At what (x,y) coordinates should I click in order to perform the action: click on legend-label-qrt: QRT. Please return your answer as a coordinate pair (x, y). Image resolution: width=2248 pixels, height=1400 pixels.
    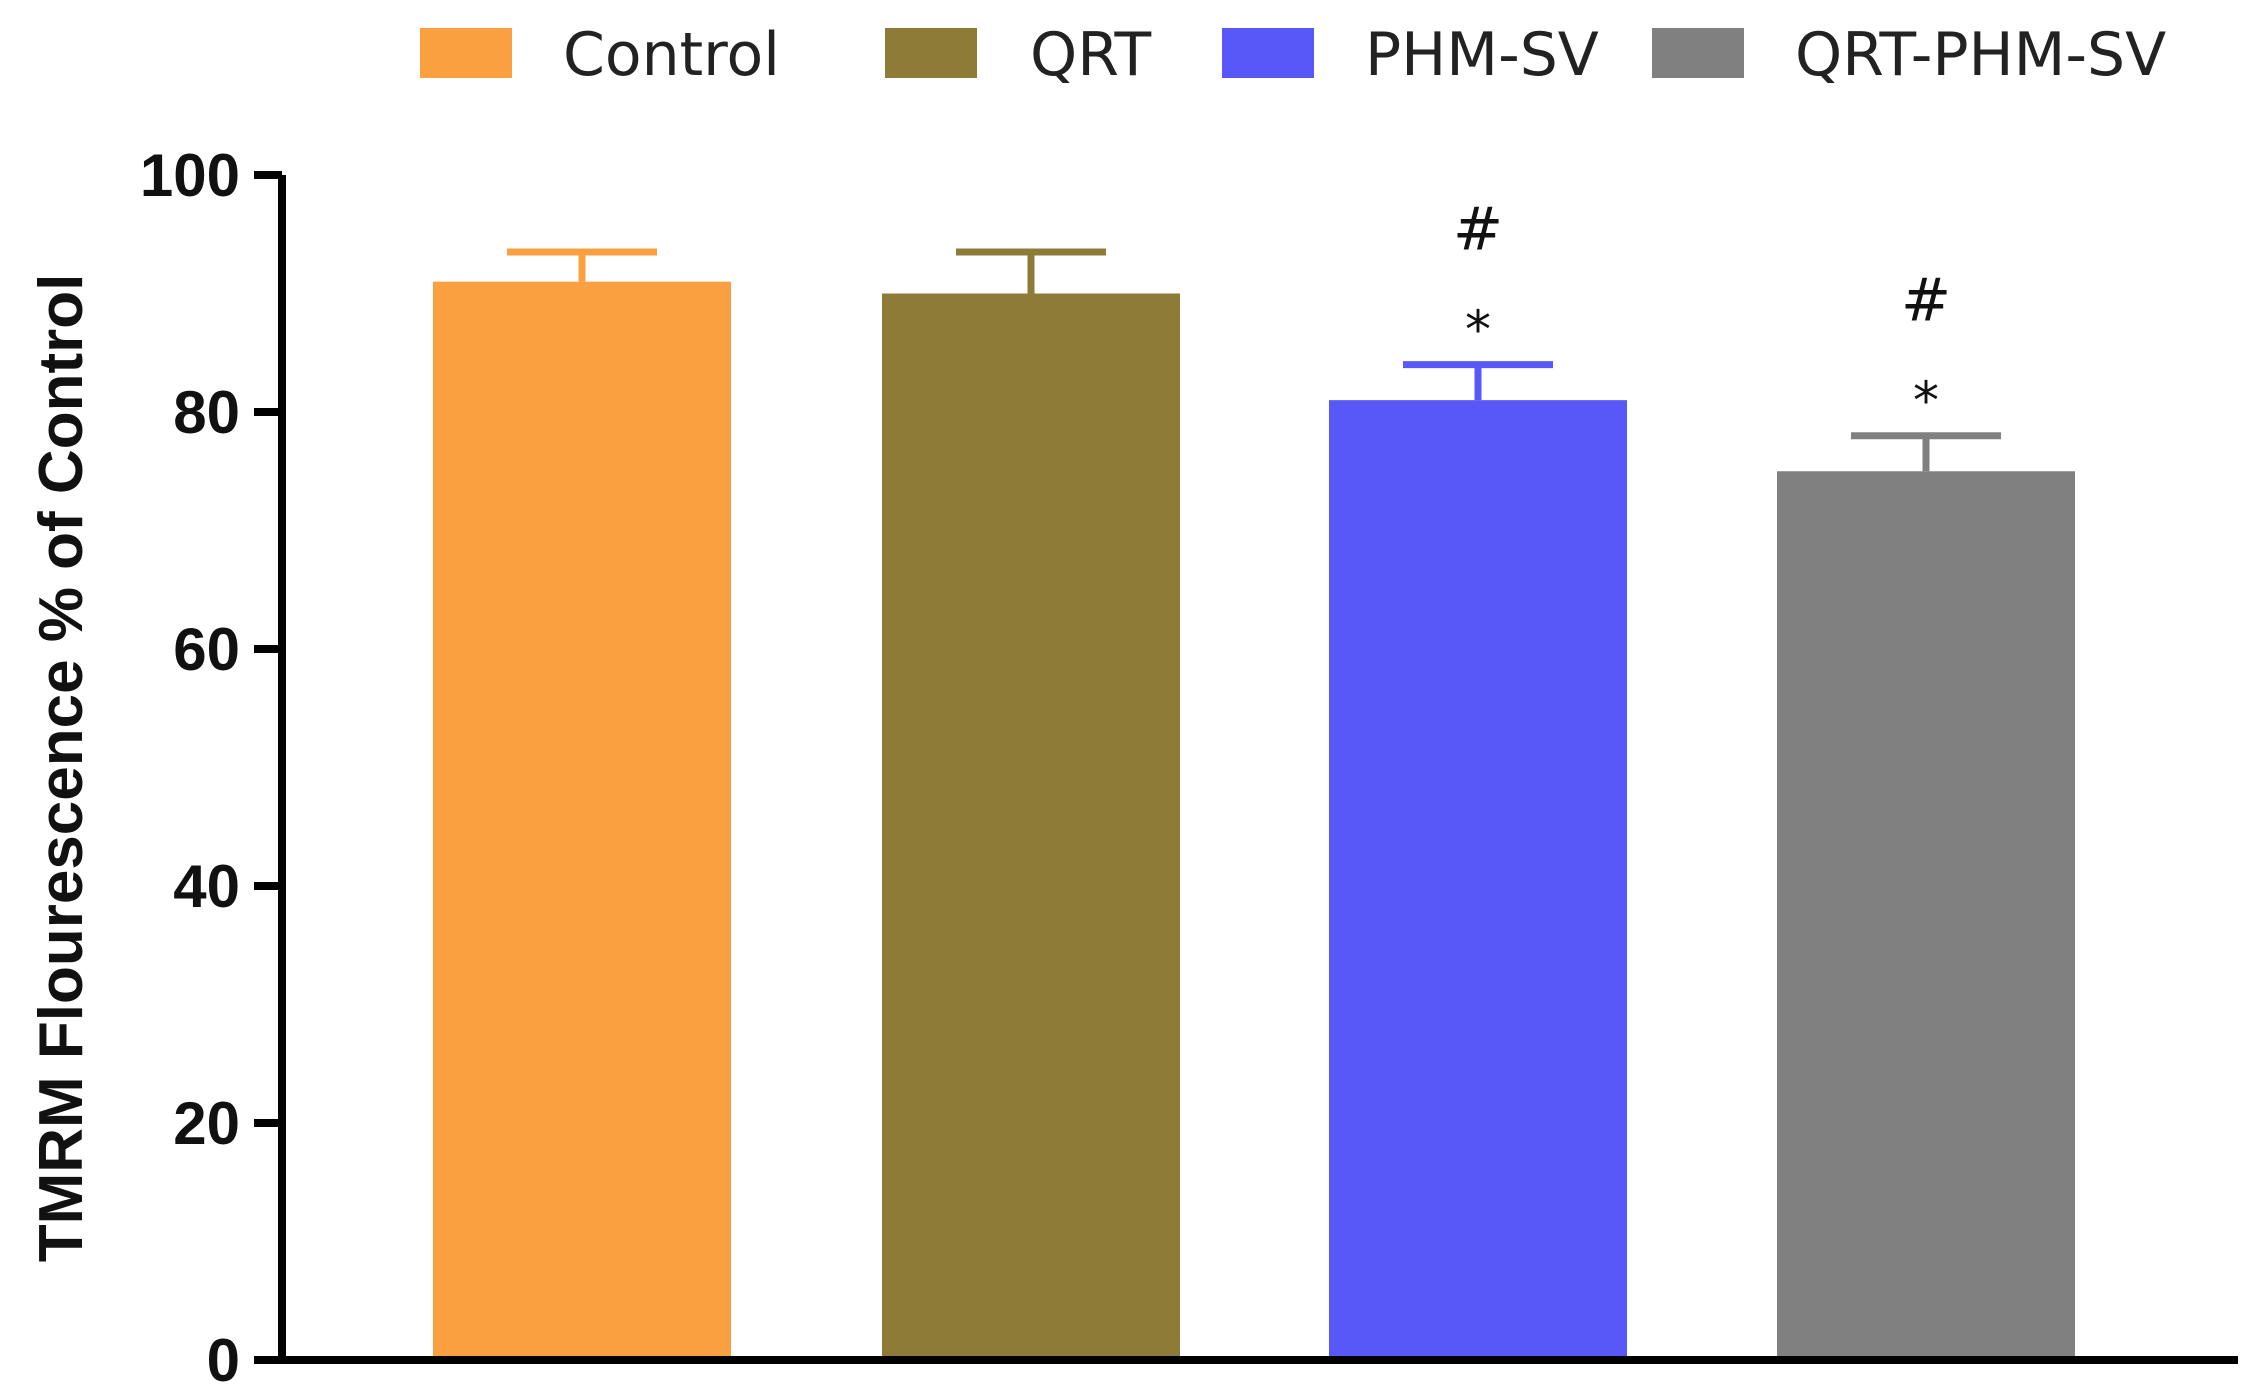
    Looking at the image, I should click on (1091, 55).